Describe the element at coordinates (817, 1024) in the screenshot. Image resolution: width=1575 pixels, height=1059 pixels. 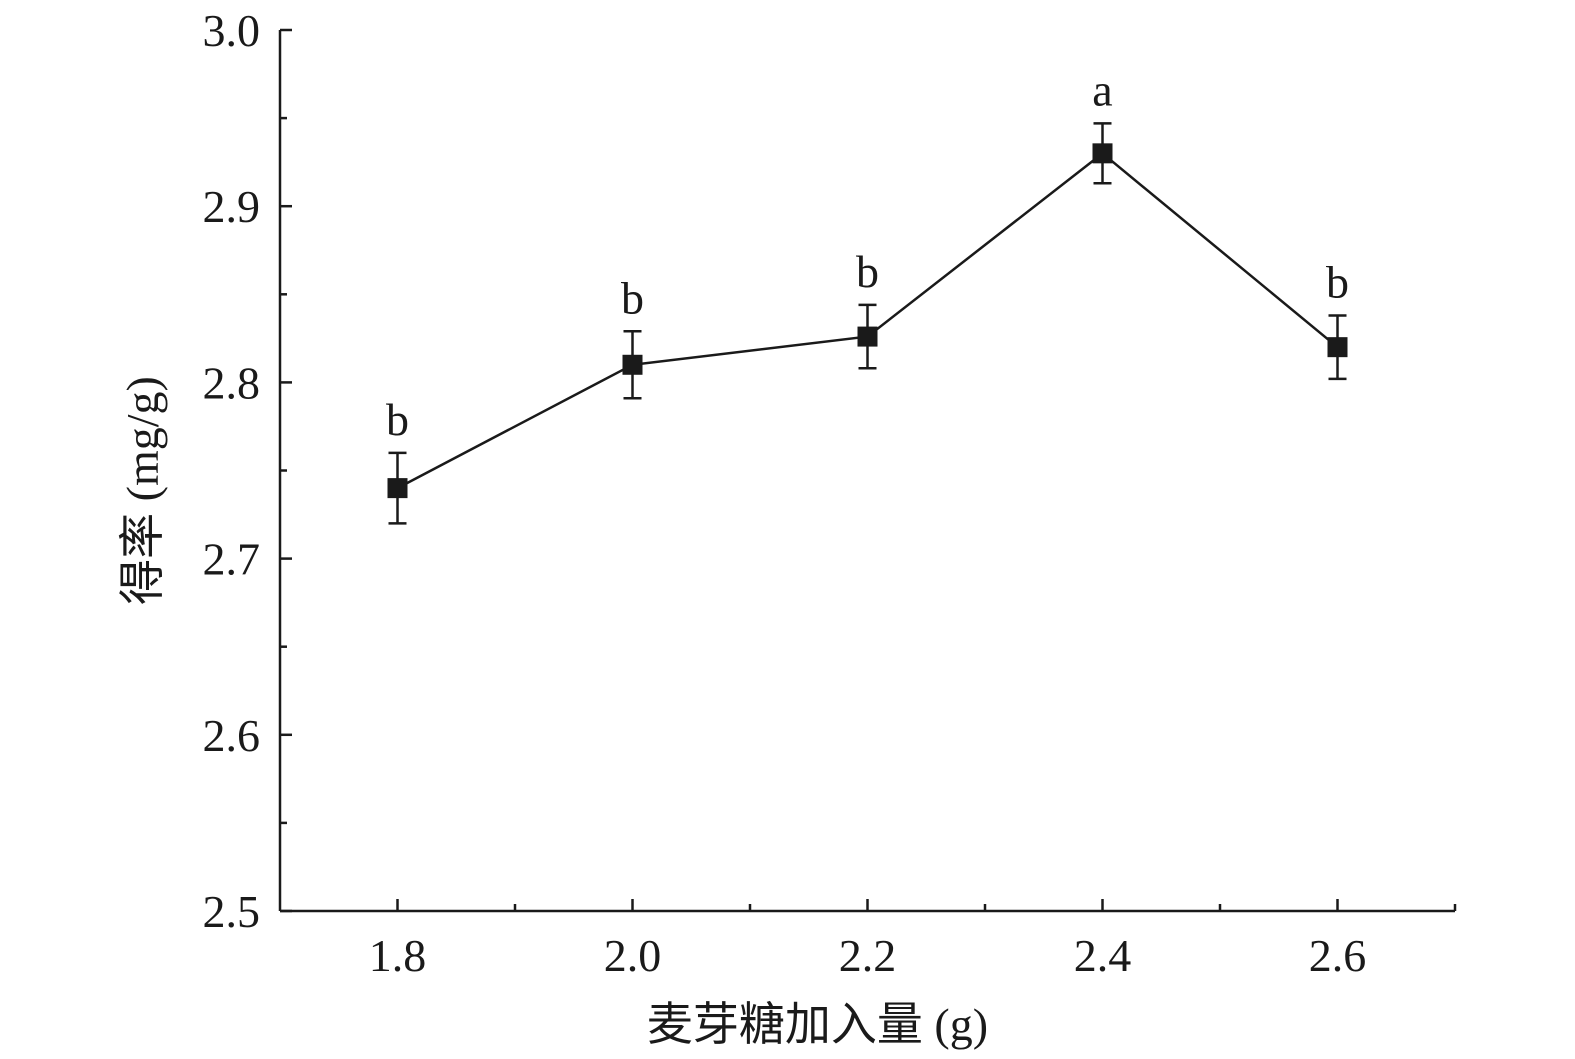
I see `x-axis-title: 麦芽糖加入量 (g)` at that location.